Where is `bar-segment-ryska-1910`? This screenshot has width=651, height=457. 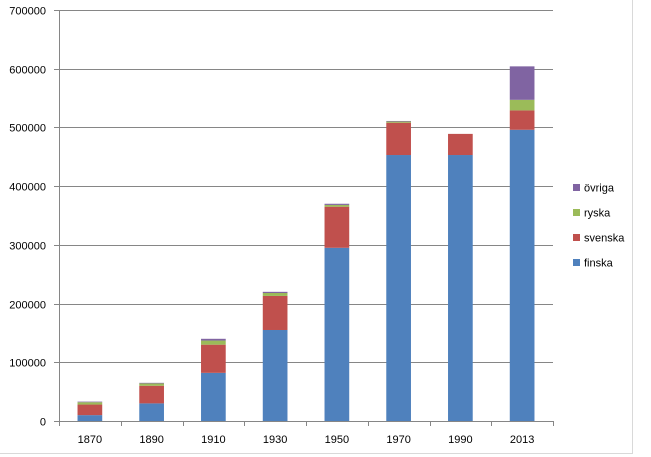
bar-segment-ryska-1910 is located at coordinates (213, 342).